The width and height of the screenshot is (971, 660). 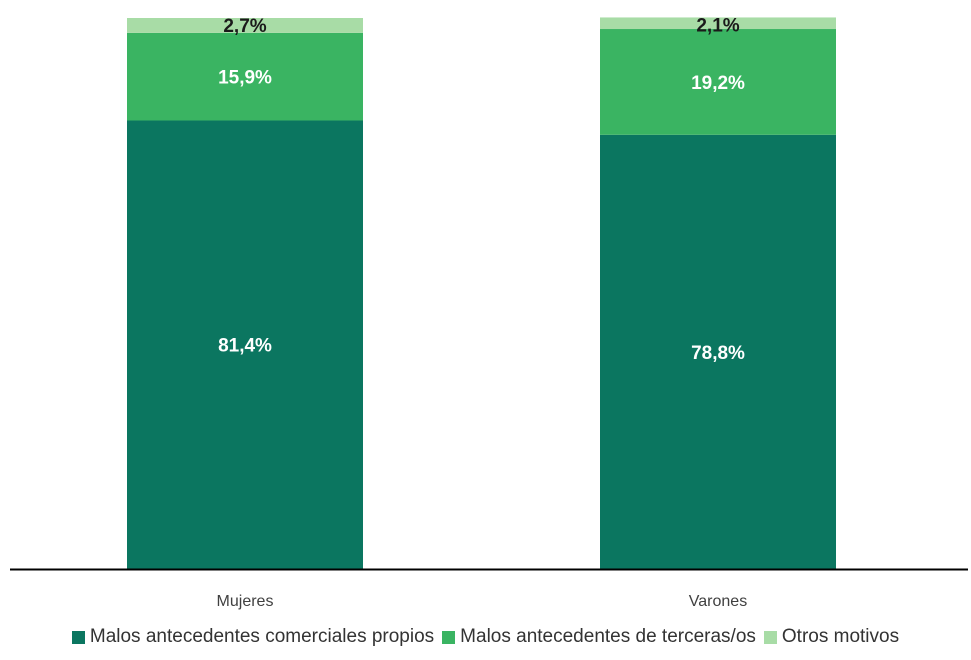 I want to click on data-label-otros-varones: 2,1%, so click(x=717, y=25).